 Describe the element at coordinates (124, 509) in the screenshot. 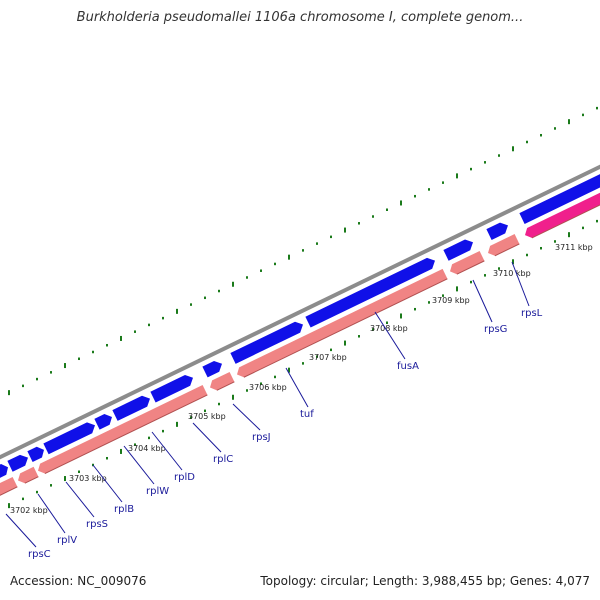

I see `gene-label: rplB` at that location.